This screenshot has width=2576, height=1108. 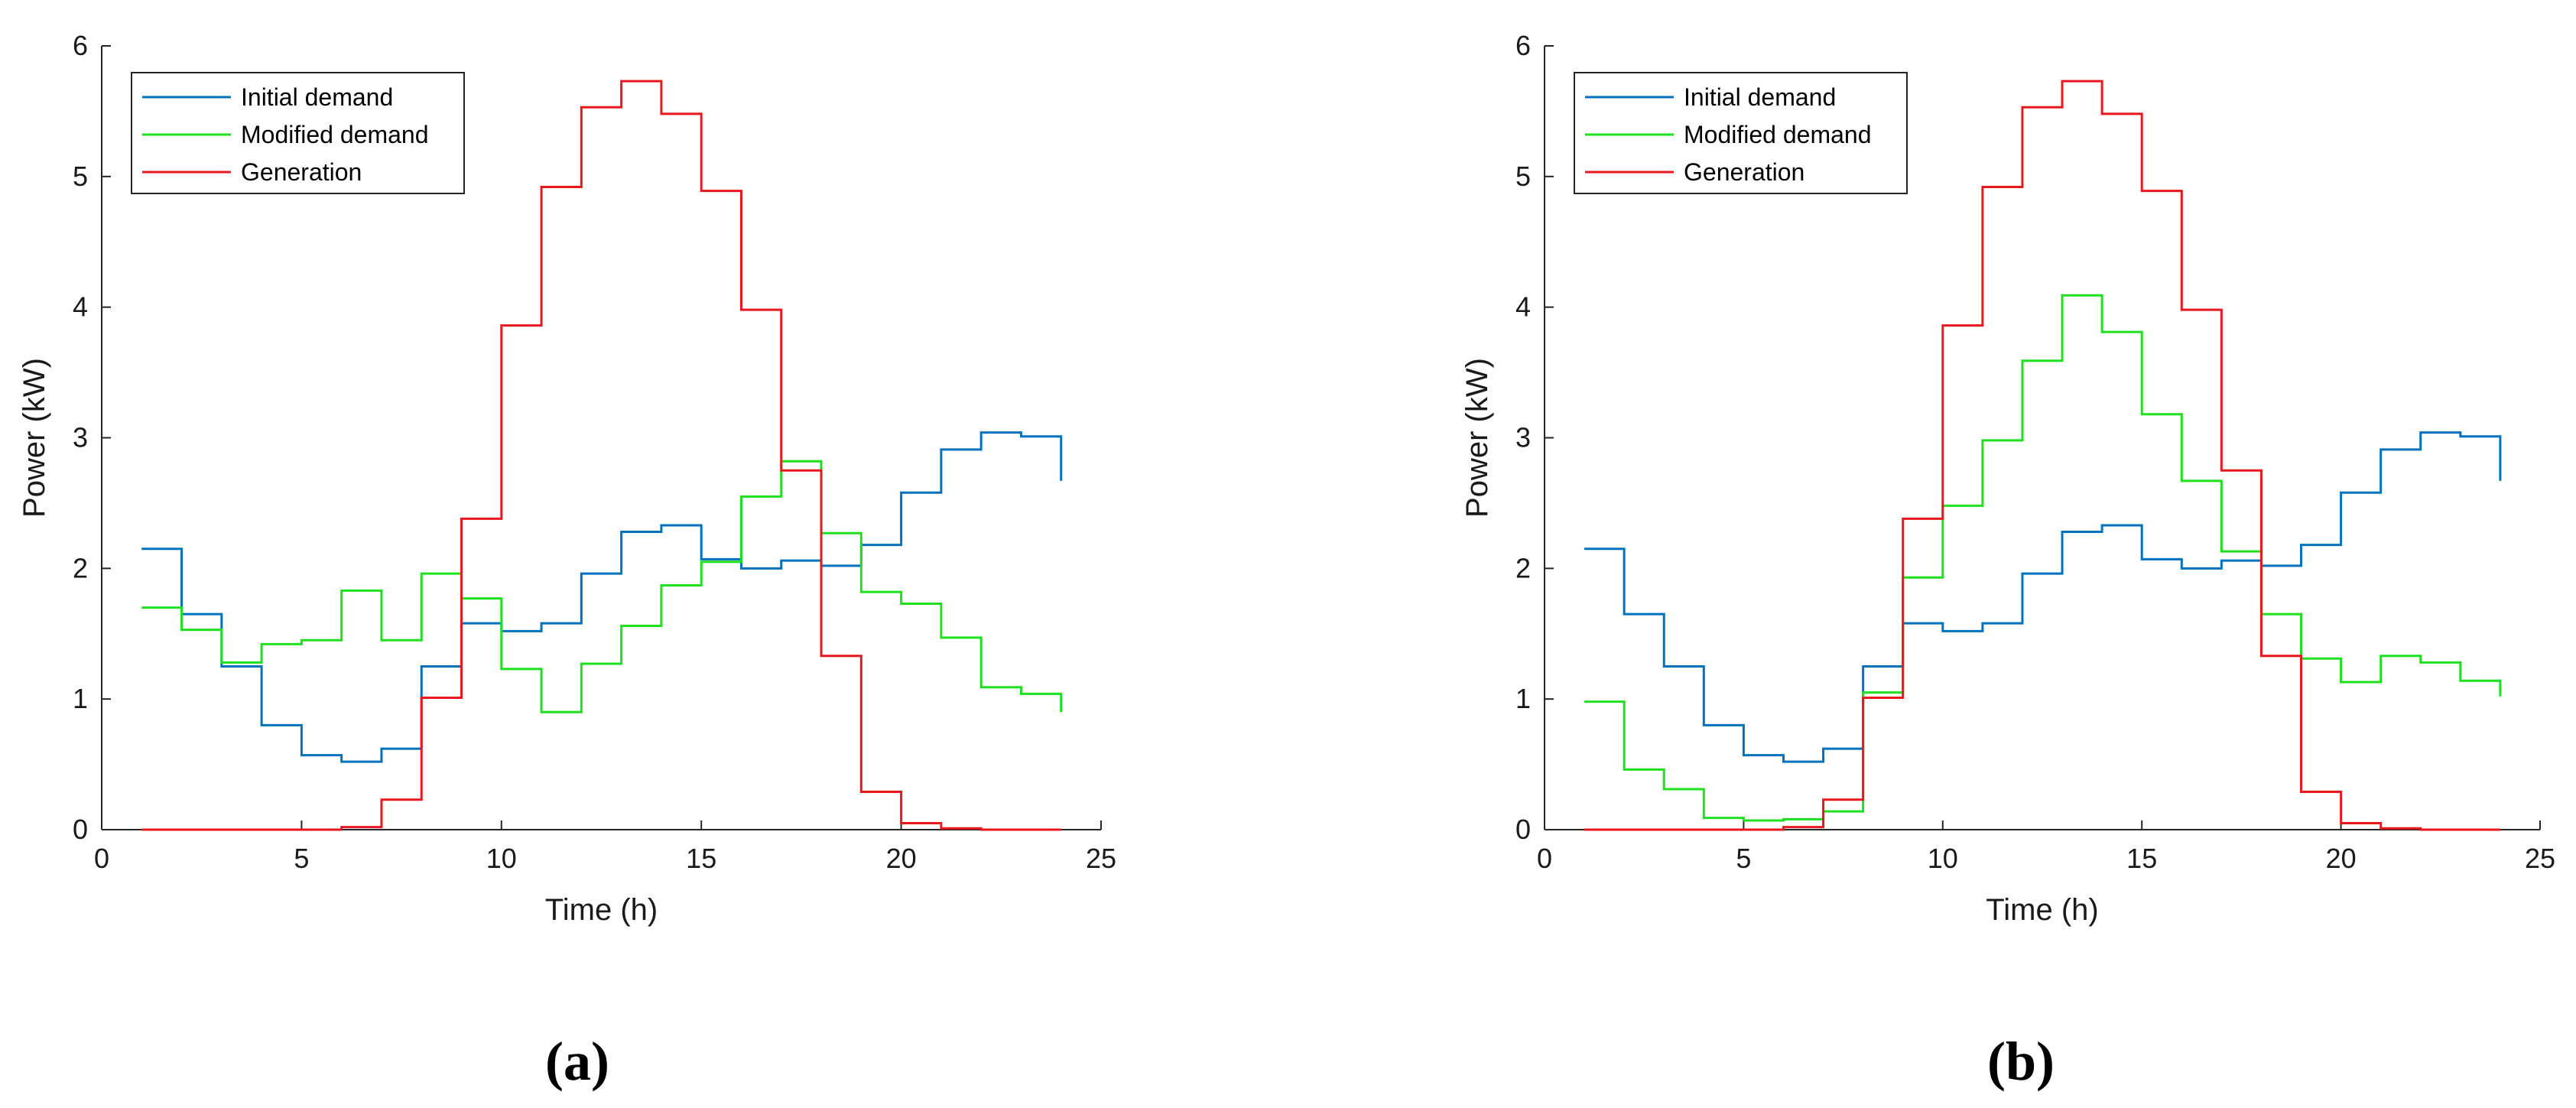 I want to click on panel-label: (a), so click(x=577, y=1061).